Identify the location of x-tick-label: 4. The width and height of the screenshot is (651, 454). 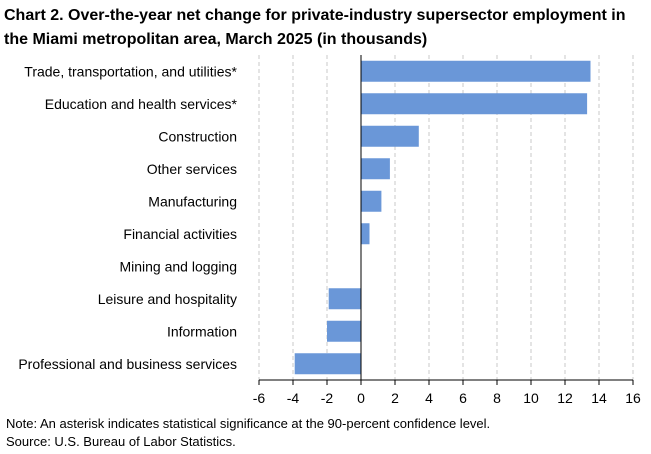
(429, 398).